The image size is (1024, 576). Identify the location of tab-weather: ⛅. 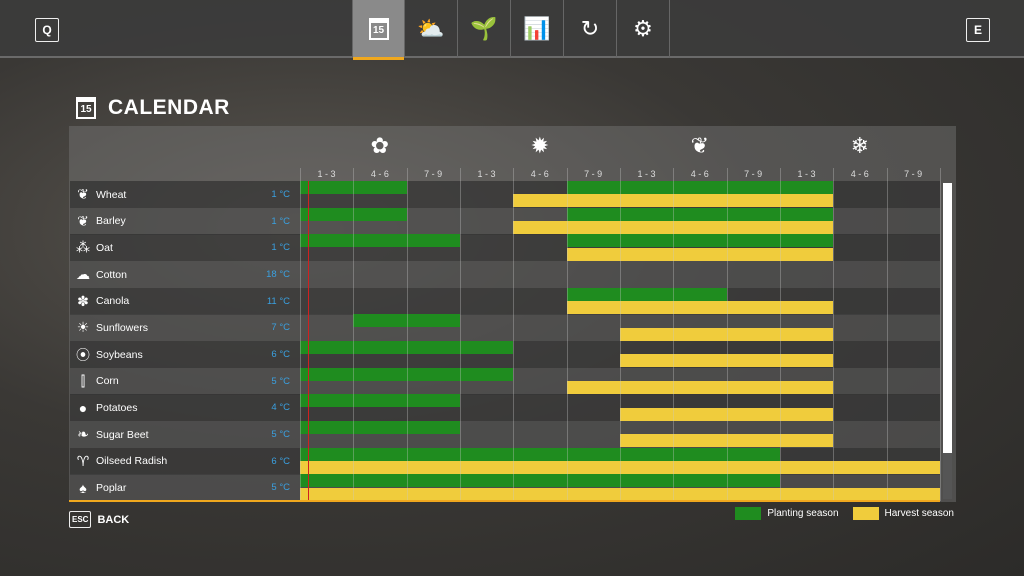
(431, 29).